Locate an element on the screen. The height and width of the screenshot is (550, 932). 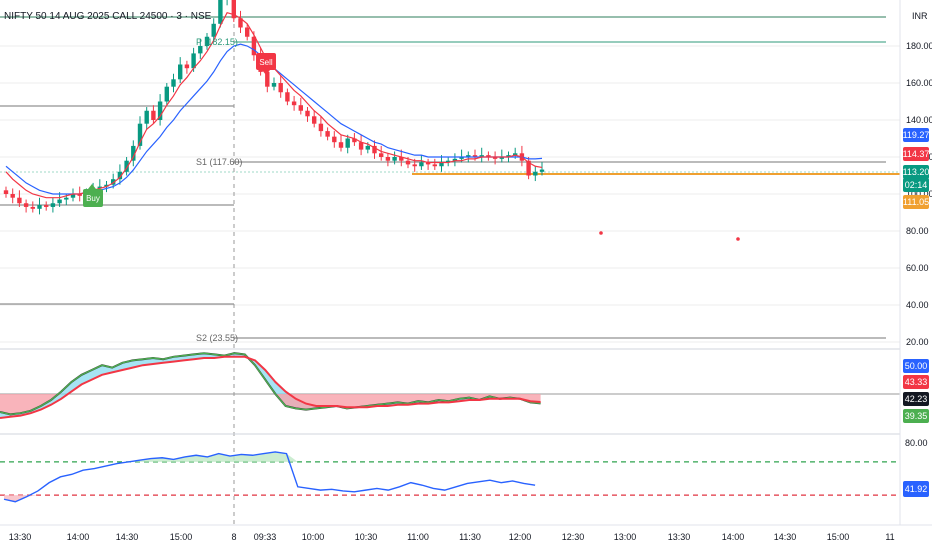
price-label: 111.05 is located at coordinates (916, 202).